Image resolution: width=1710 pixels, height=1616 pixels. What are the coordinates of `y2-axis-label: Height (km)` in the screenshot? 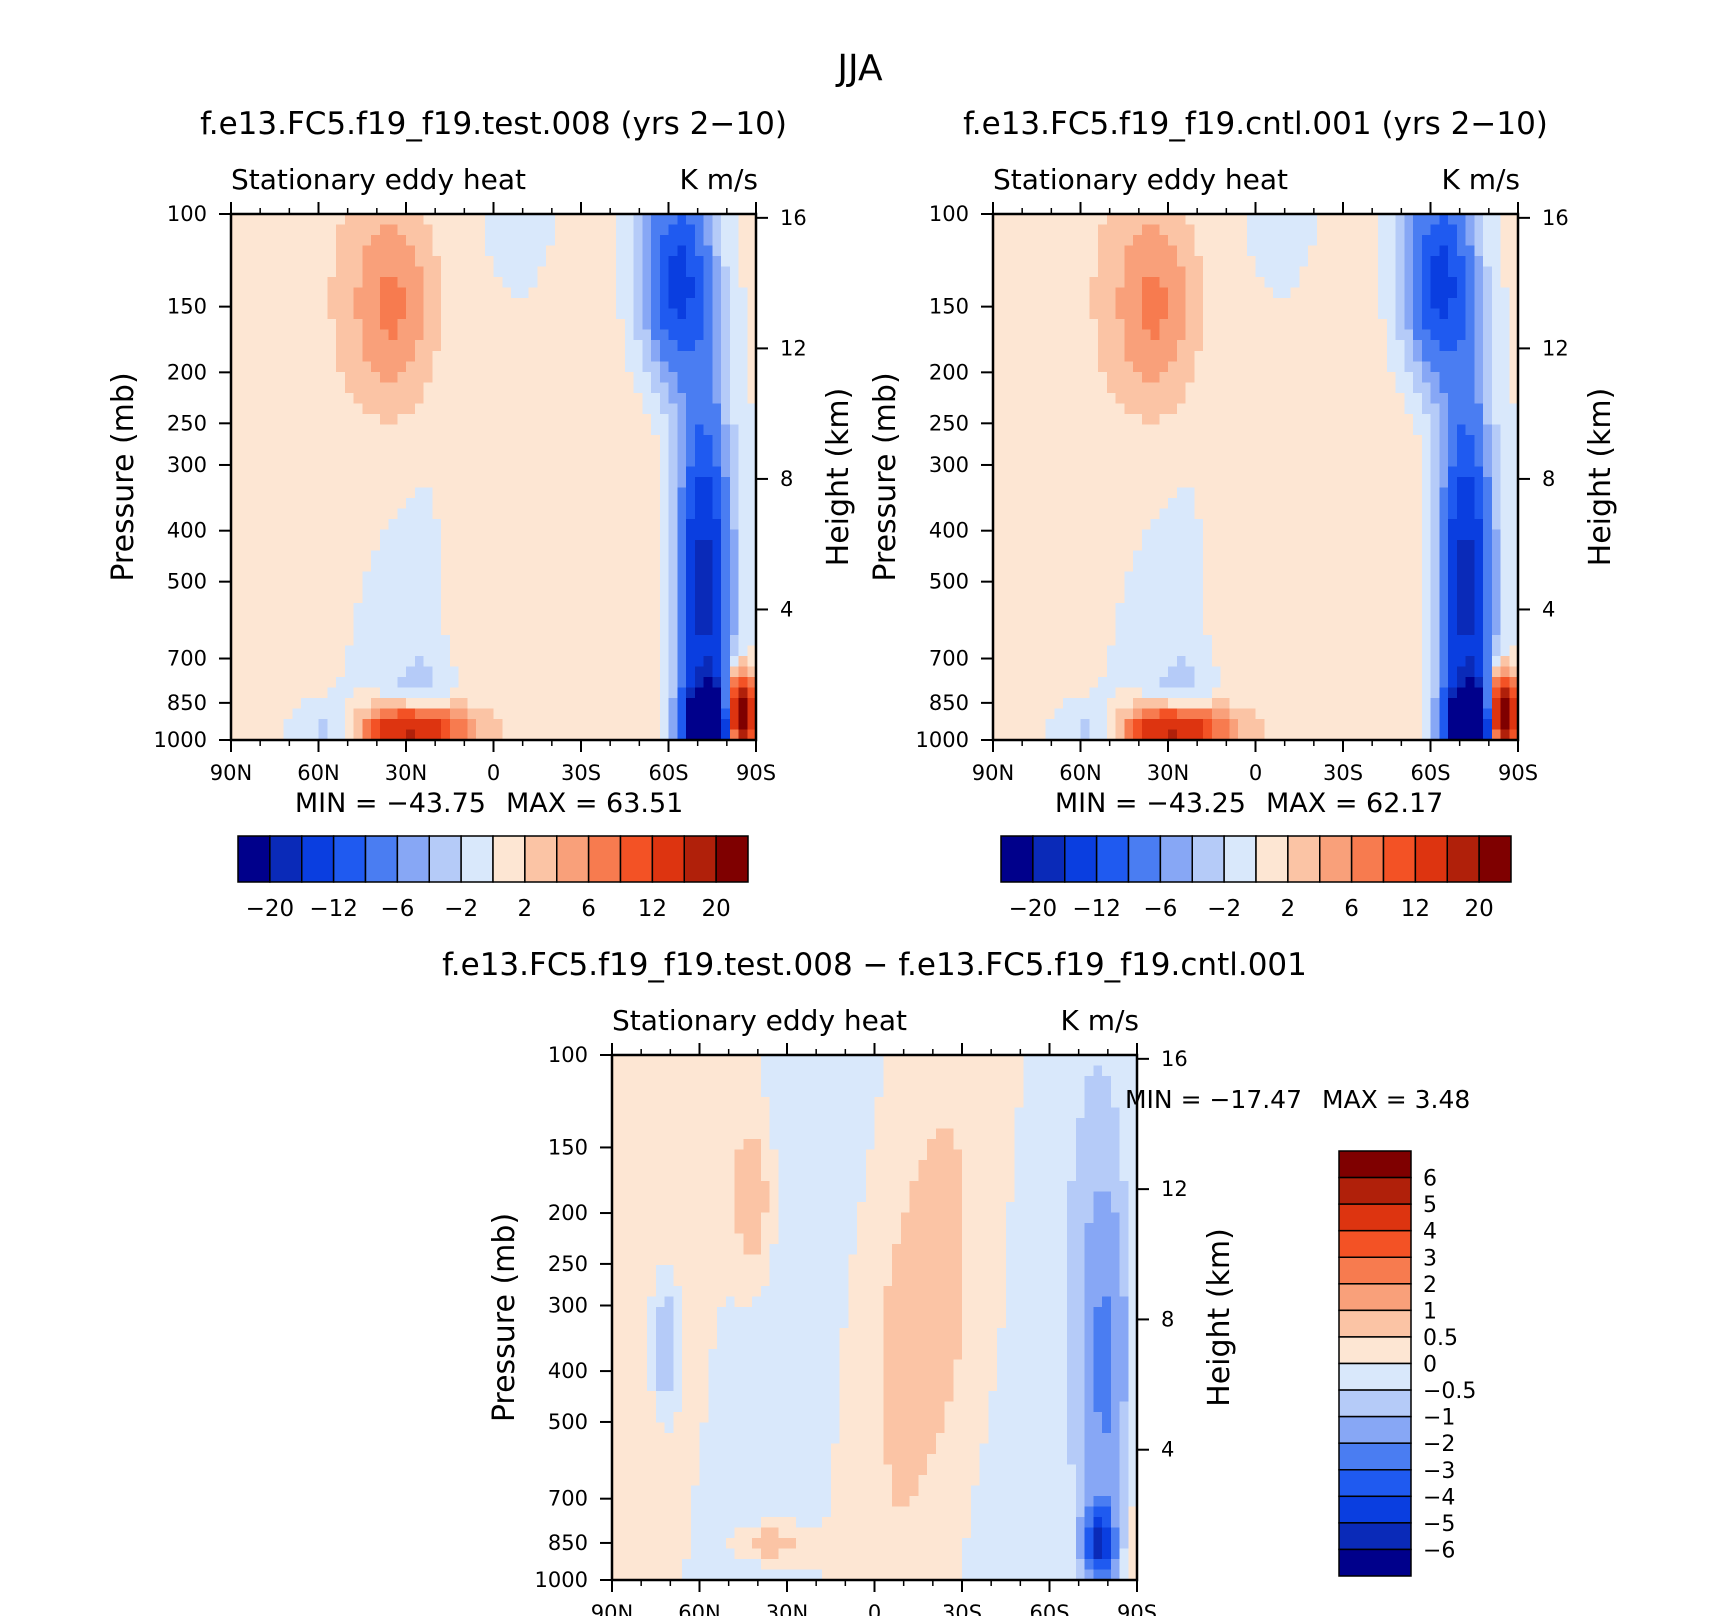 It's located at (838, 477).